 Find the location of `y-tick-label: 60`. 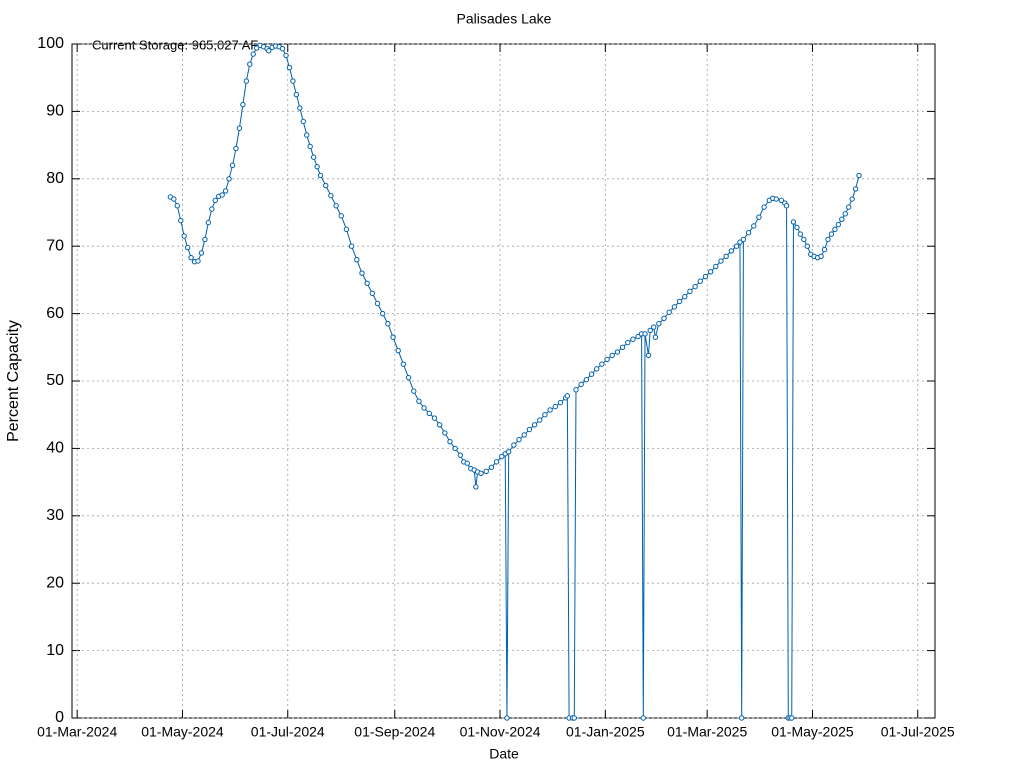

y-tick-label: 60 is located at coordinates (55, 313).